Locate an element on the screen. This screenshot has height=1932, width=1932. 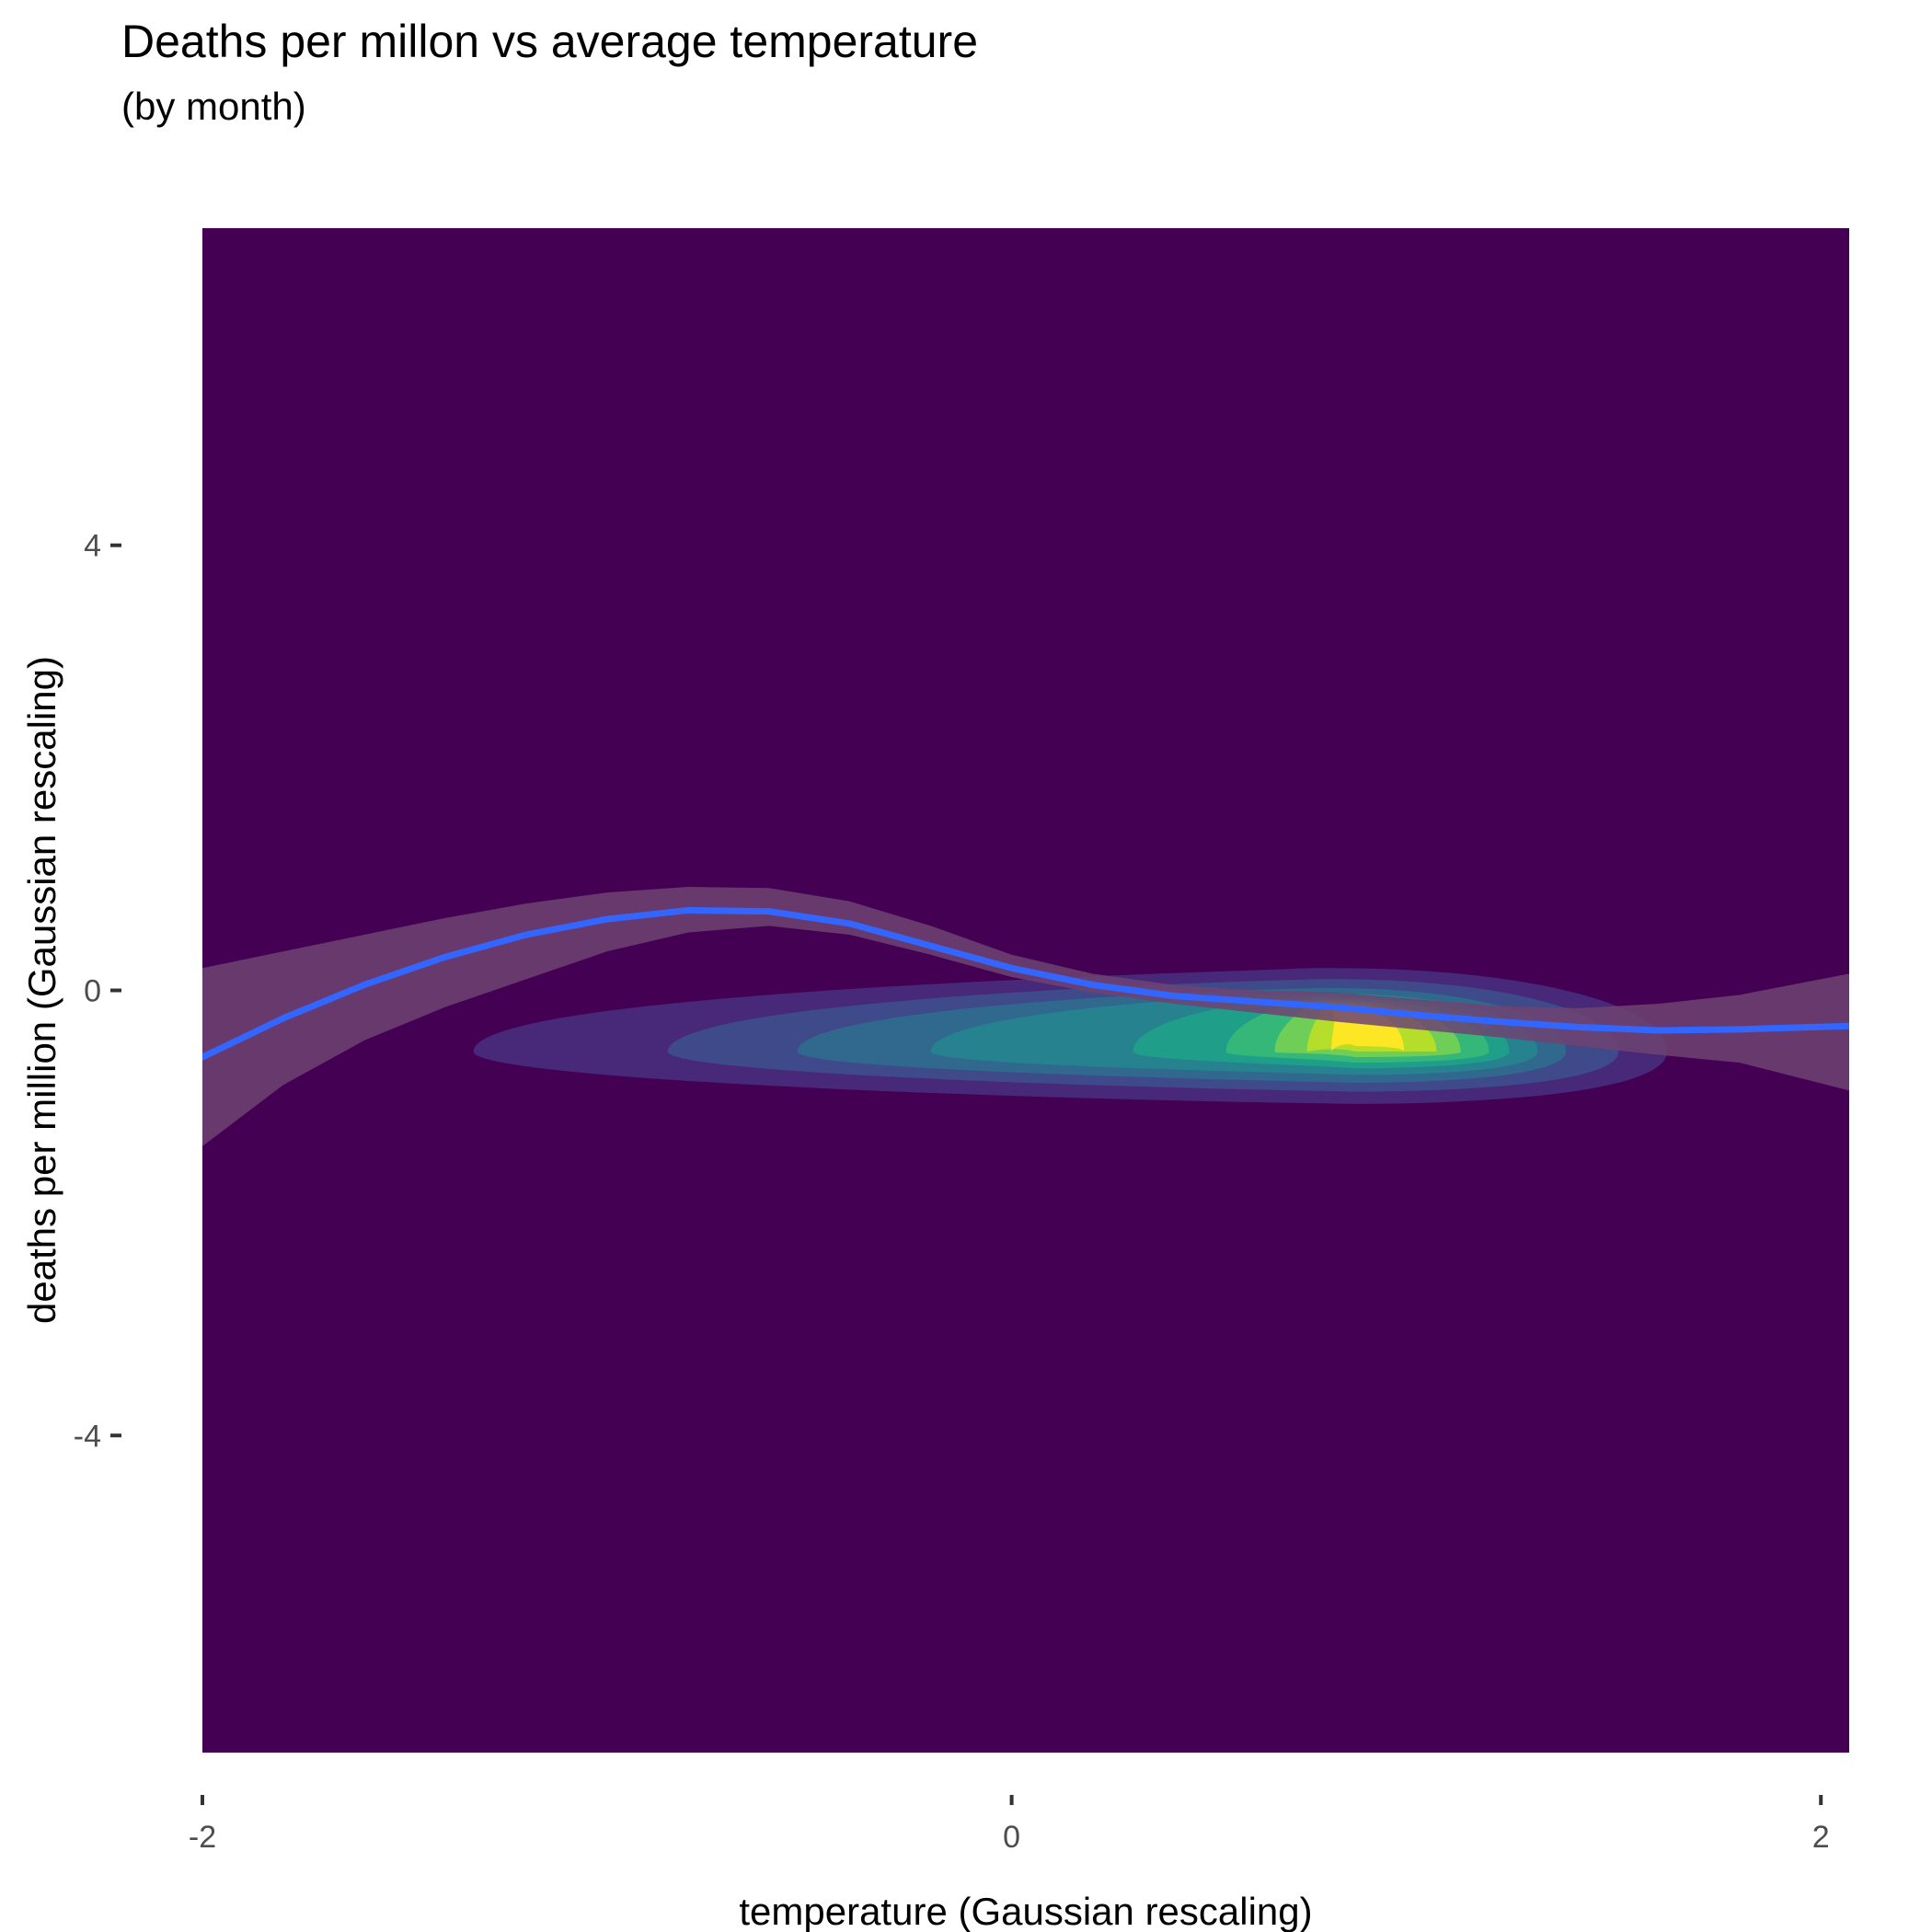
x-axis: -2 0 2 is located at coordinates (1009, 1825).